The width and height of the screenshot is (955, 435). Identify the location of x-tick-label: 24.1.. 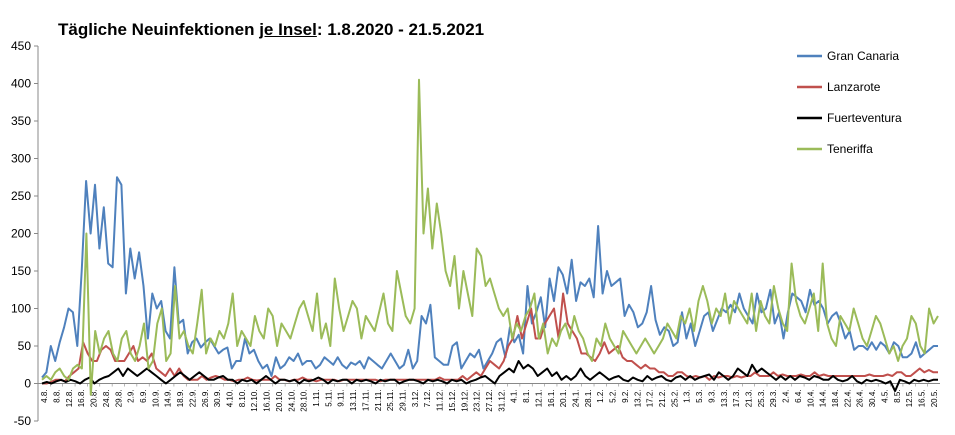
(575, 399).